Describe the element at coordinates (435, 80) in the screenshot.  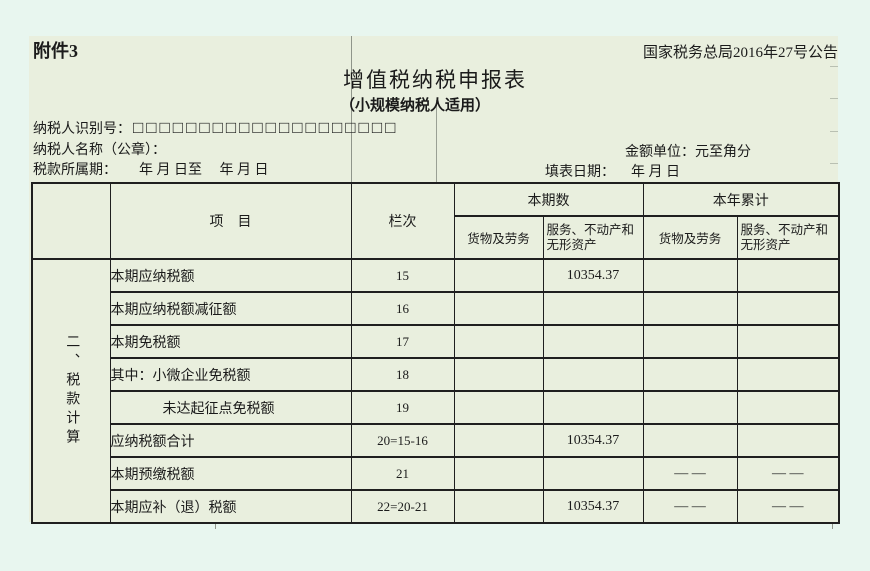
I see `form-title: 增值税纳税申报表` at that location.